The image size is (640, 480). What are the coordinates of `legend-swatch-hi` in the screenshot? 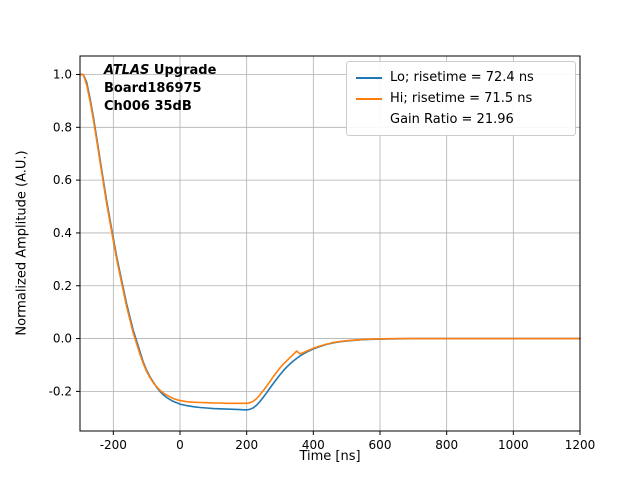 It's located at (369, 98).